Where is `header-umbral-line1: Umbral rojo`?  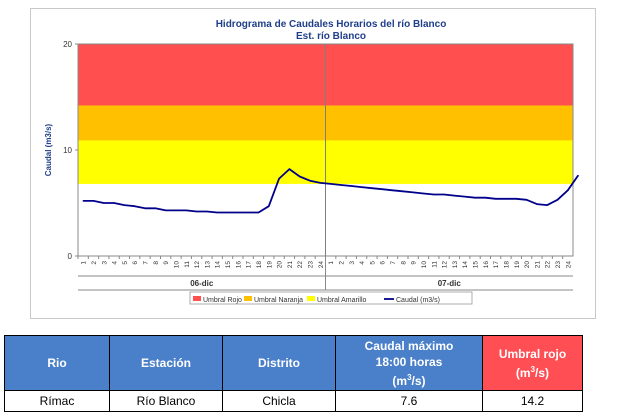 header-umbral-line1: Umbral rojo is located at coordinates (532, 353).